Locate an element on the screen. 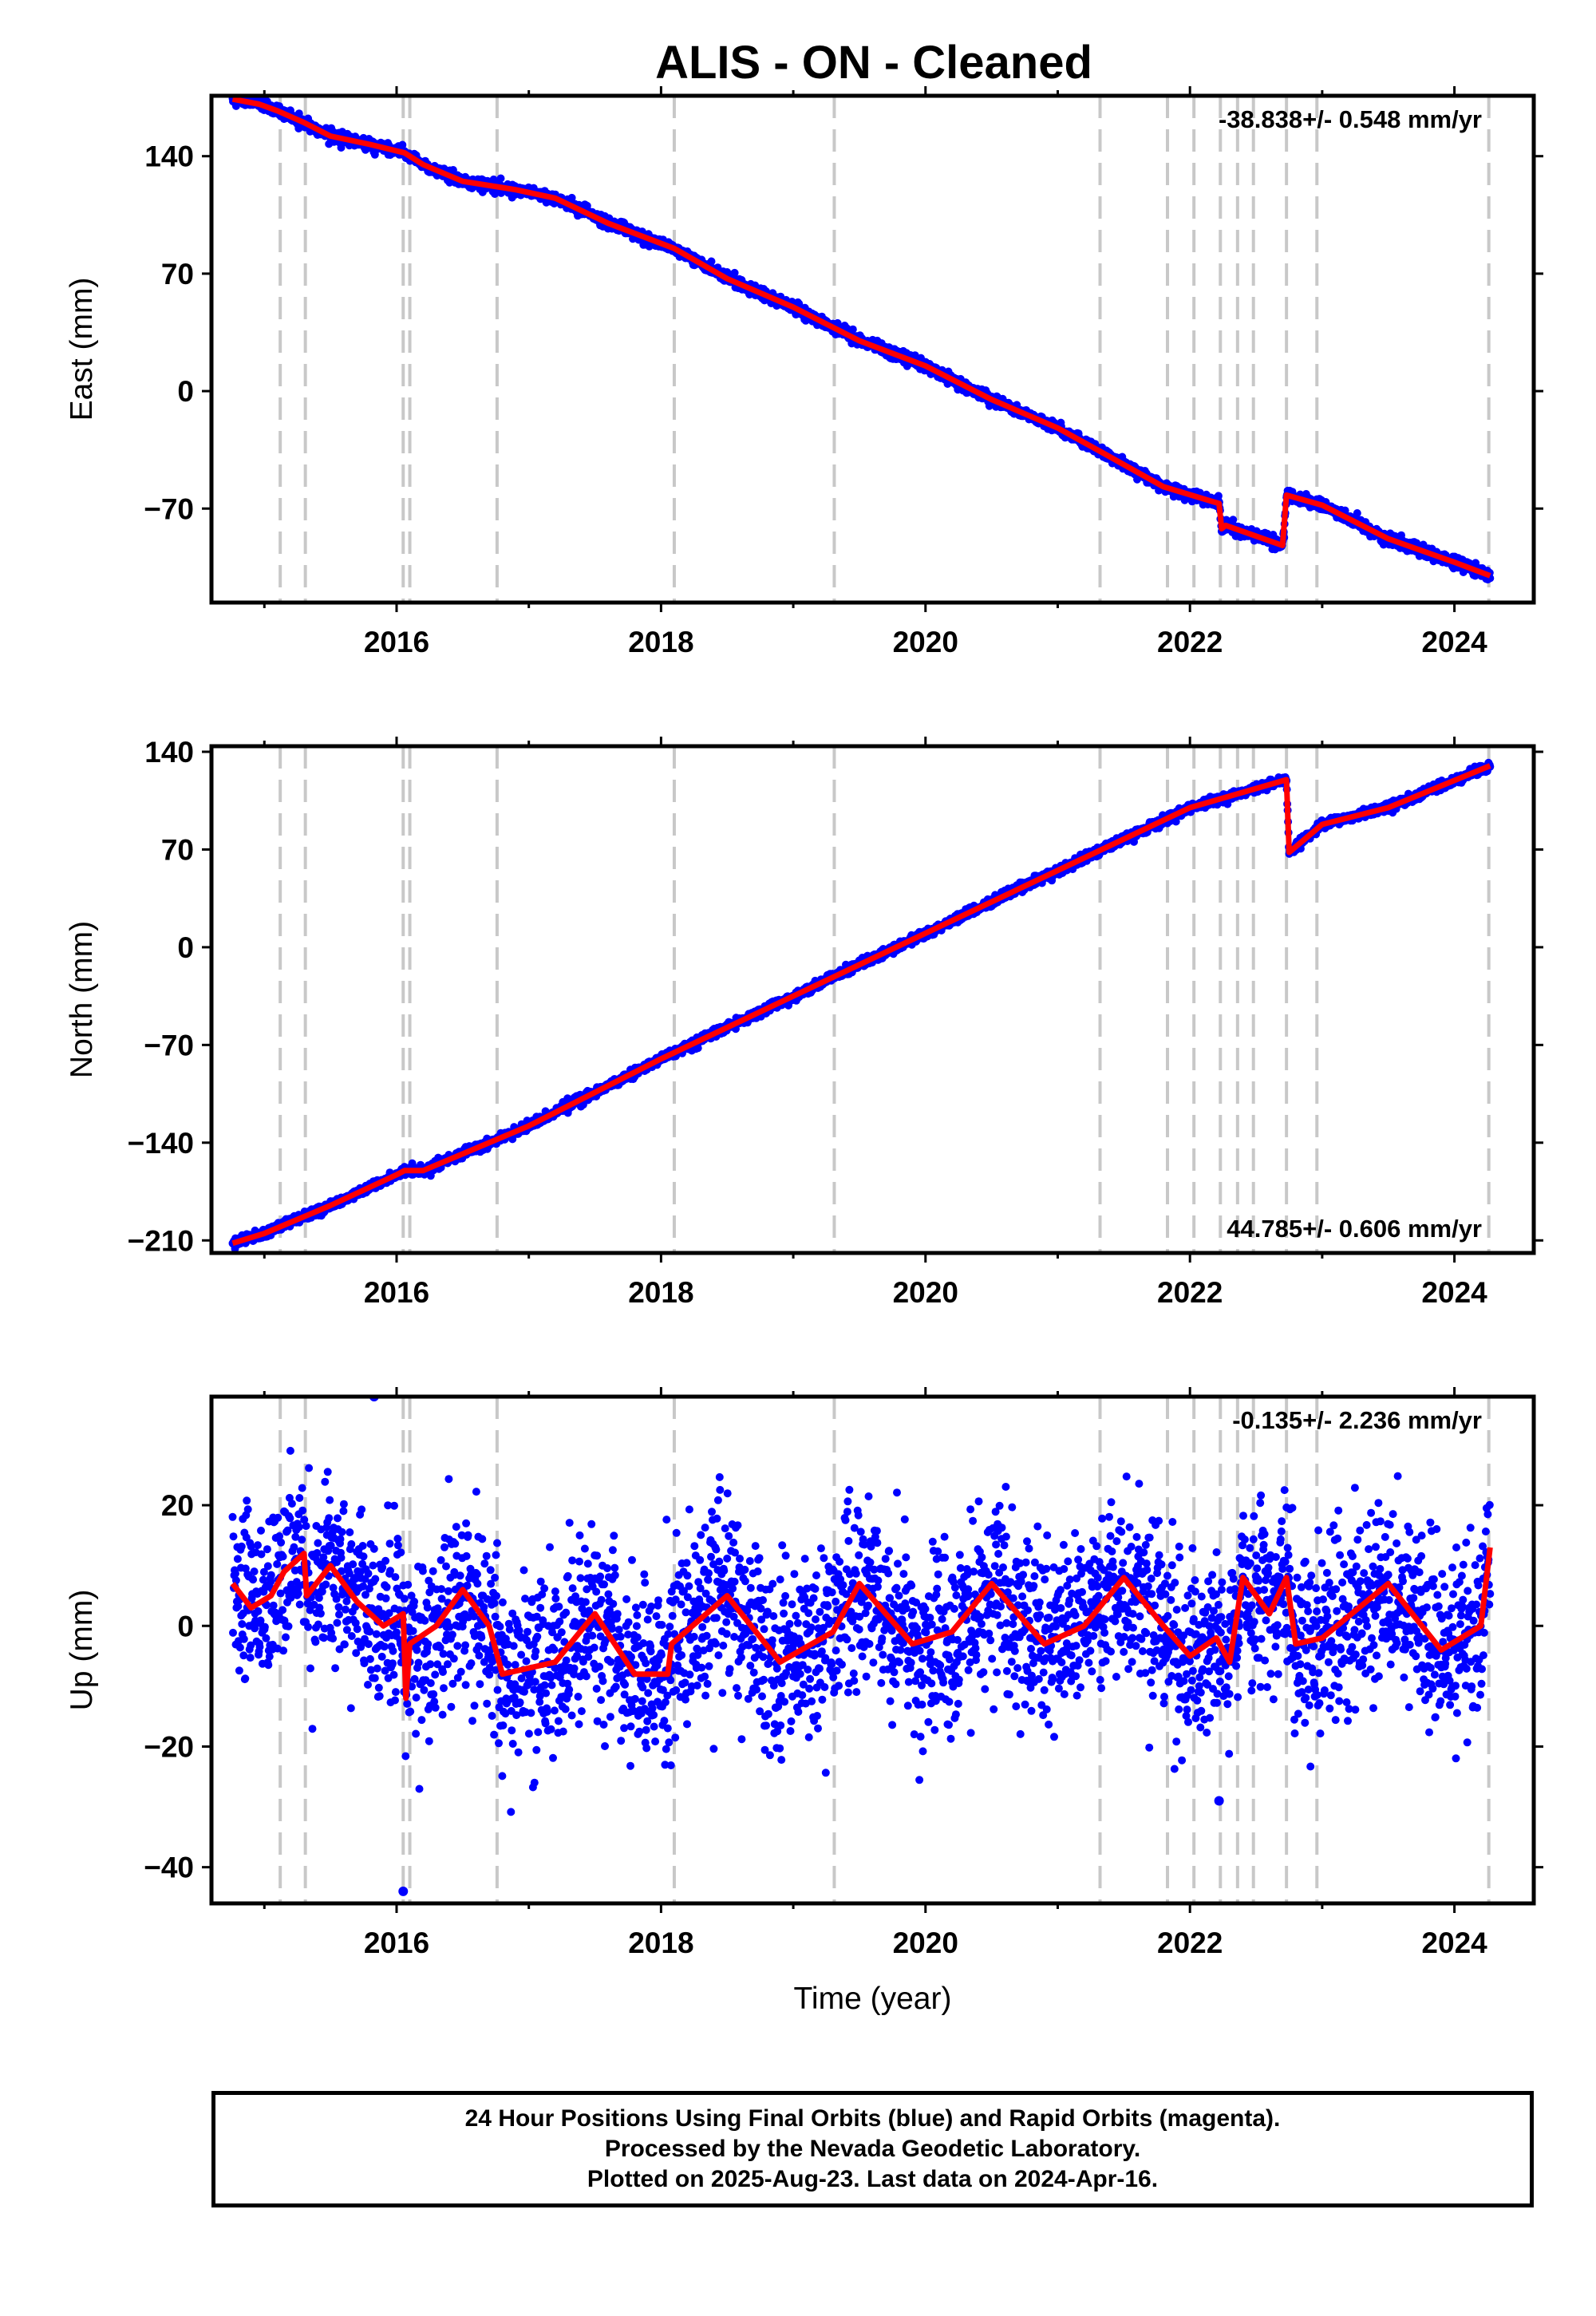 The height and width of the screenshot is (2316, 1596). east-ytick-label-1: 0 is located at coordinates (185, 391).